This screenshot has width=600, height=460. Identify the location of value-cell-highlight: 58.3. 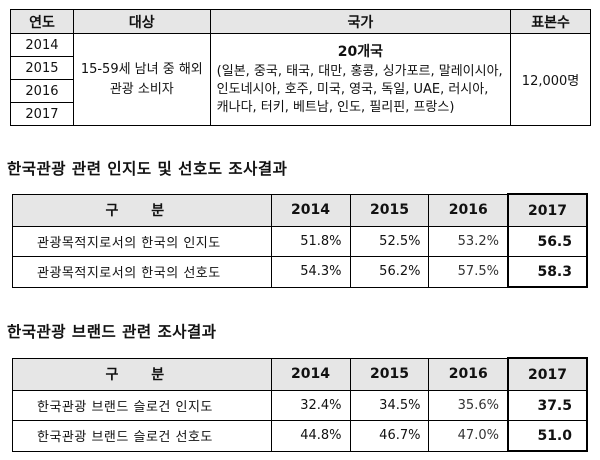
(547, 272).